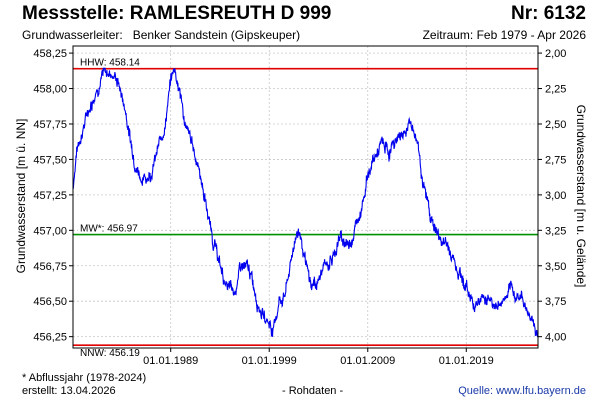 This screenshot has width=600, height=400. I want to click on y-tick-label: 457,50, so click(50, 160).